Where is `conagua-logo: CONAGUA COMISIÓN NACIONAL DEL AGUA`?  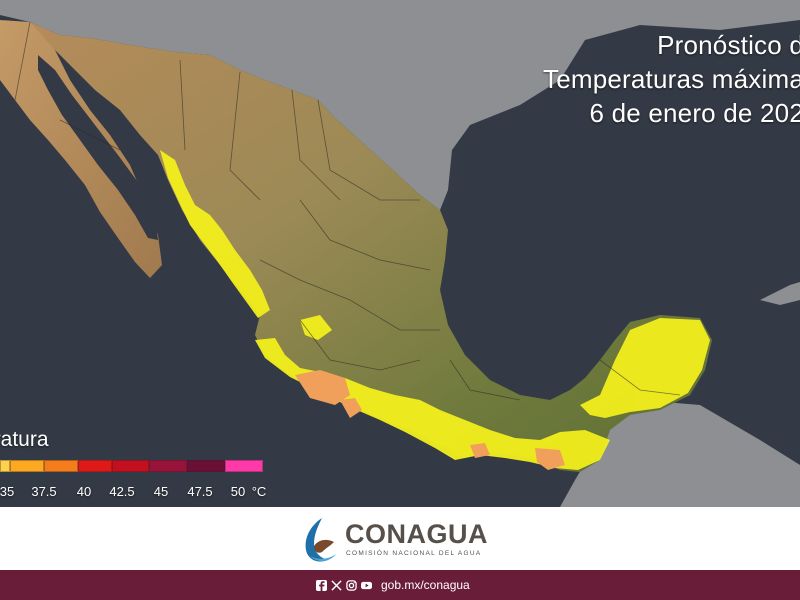
conagua-logo: CONAGUA COMISIÓN NACIONAL DEL AGUA is located at coordinates (405, 540).